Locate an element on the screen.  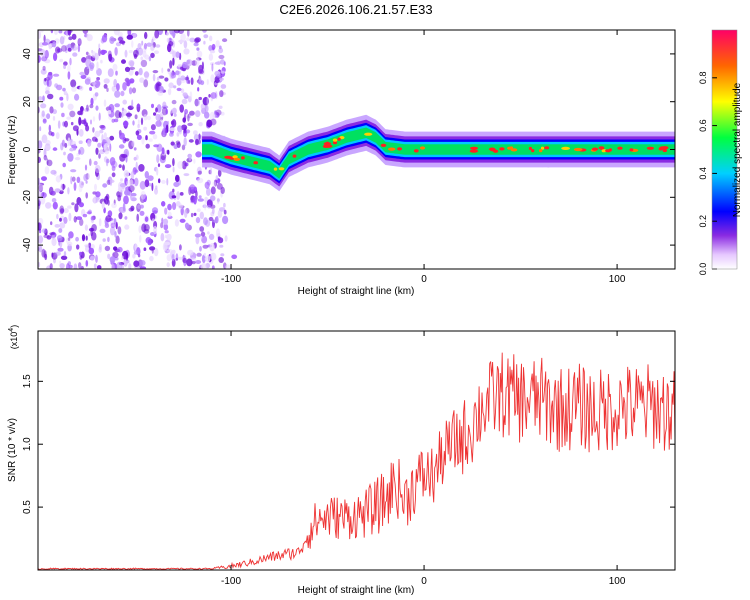
snr-y-multiplier: (x104) is located at coordinates (13, 337).